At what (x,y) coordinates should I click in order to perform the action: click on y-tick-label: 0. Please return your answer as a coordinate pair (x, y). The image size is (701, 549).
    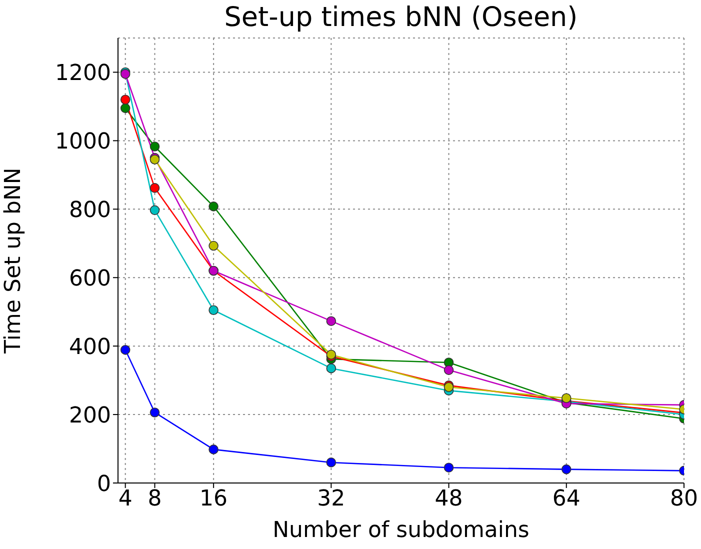
    Looking at the image, I should click on (104, 484).